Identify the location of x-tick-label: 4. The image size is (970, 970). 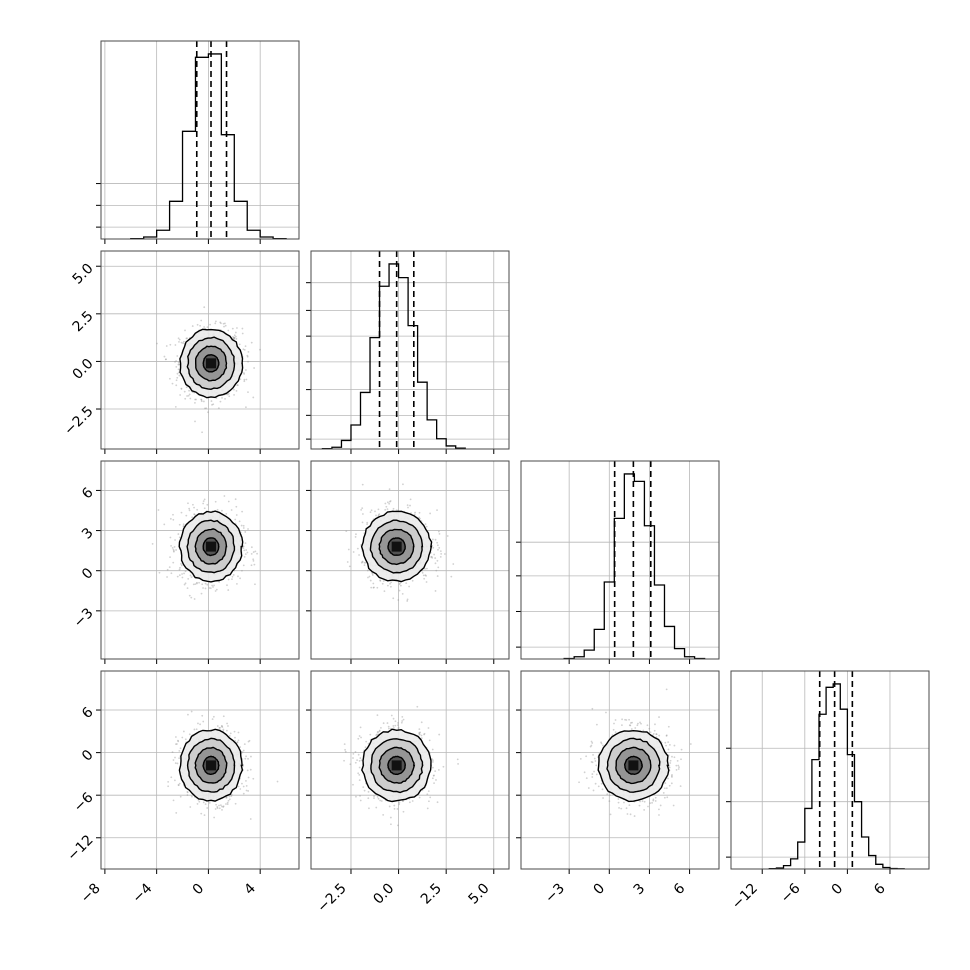
(250, 889).